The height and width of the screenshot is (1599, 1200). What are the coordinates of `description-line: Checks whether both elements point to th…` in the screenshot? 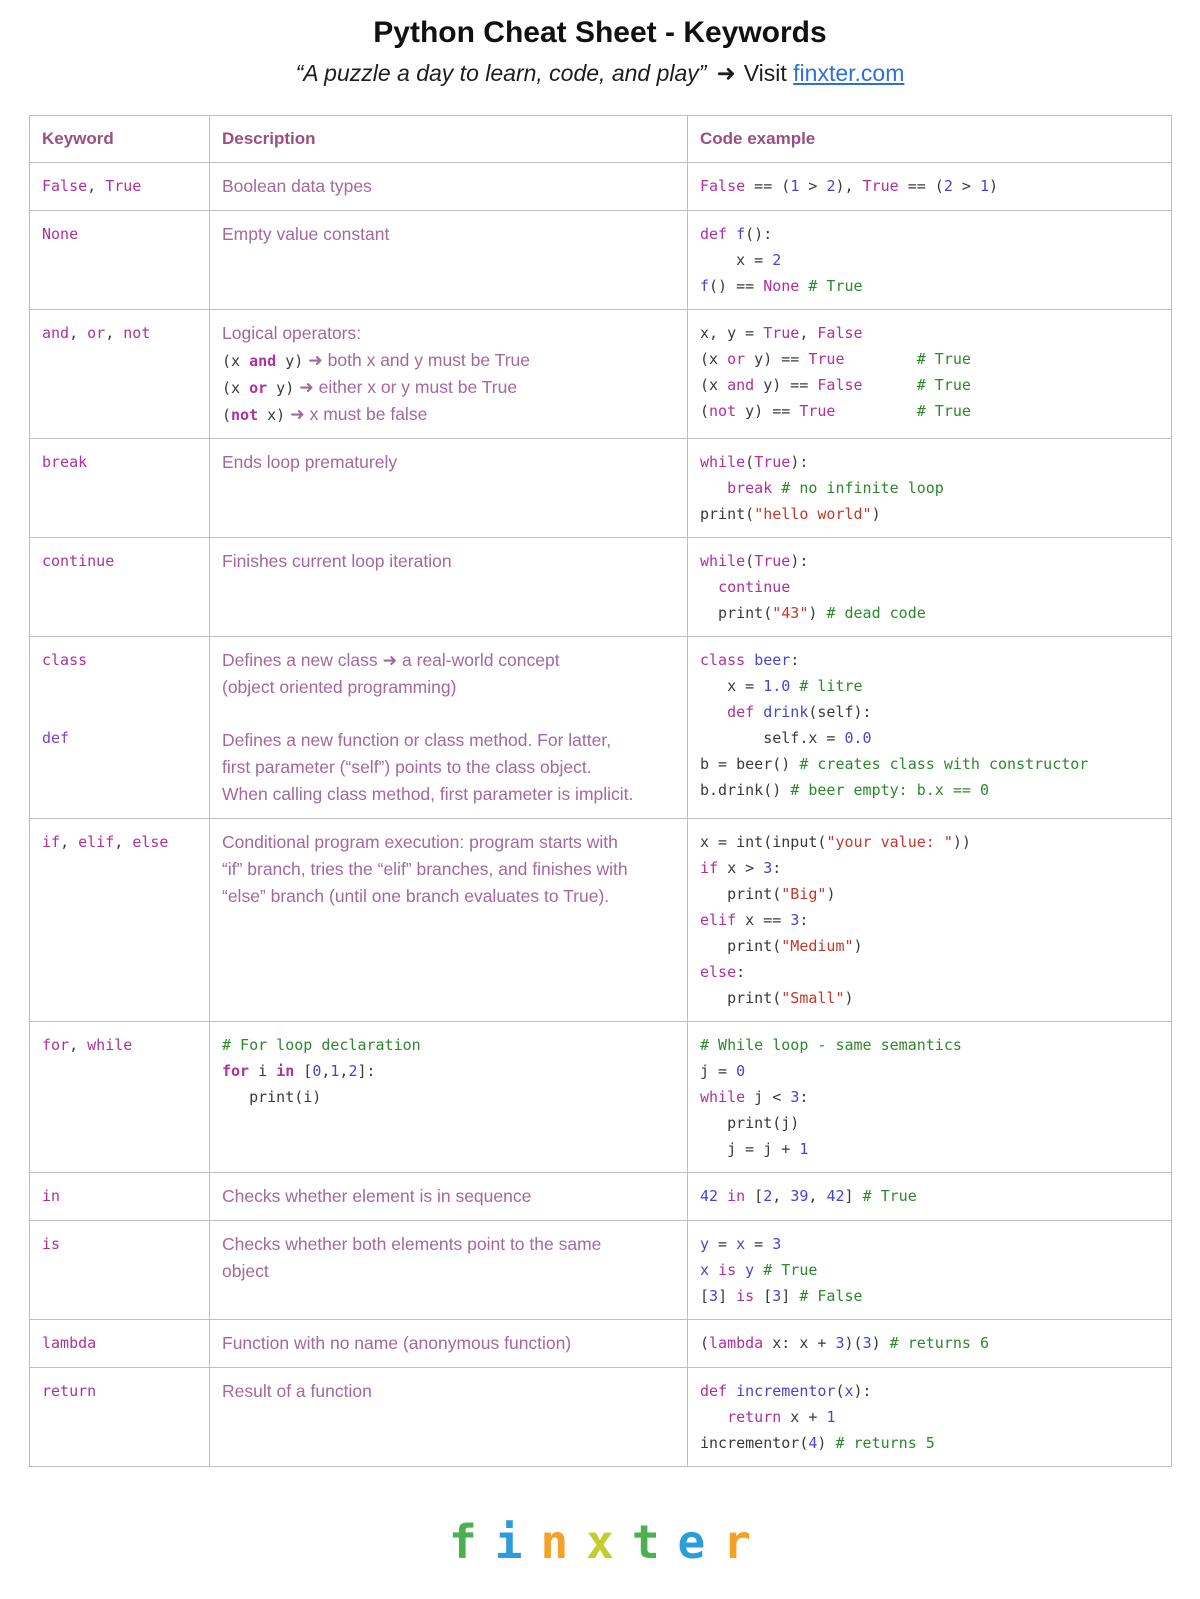 It's located at (448, 1244).